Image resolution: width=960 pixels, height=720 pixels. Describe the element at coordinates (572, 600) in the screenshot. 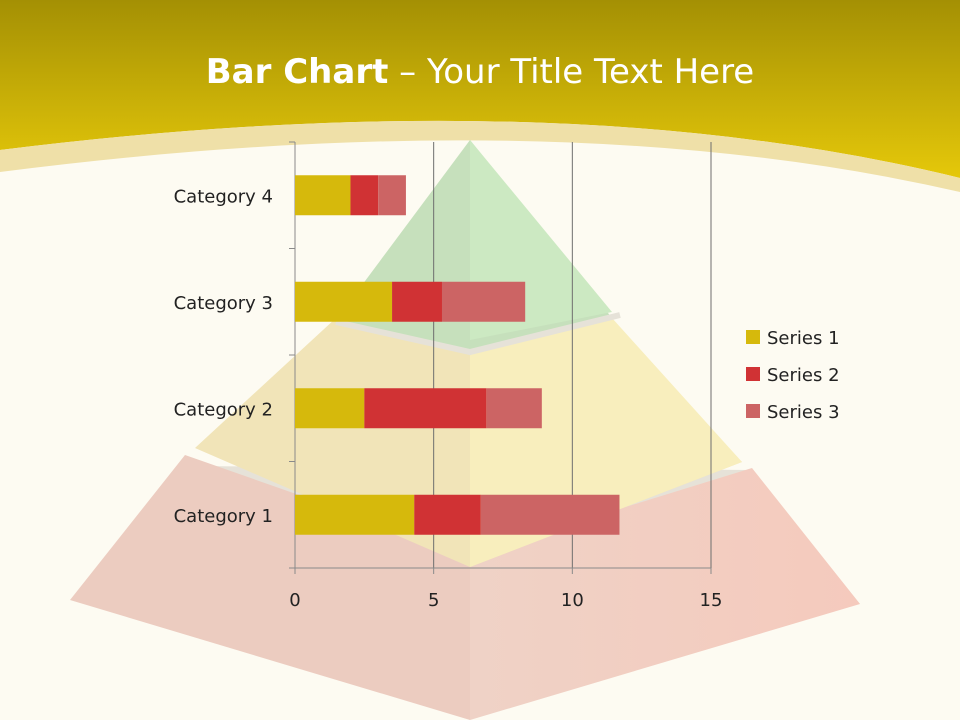

I see `x-tick-label: 10` at that location.